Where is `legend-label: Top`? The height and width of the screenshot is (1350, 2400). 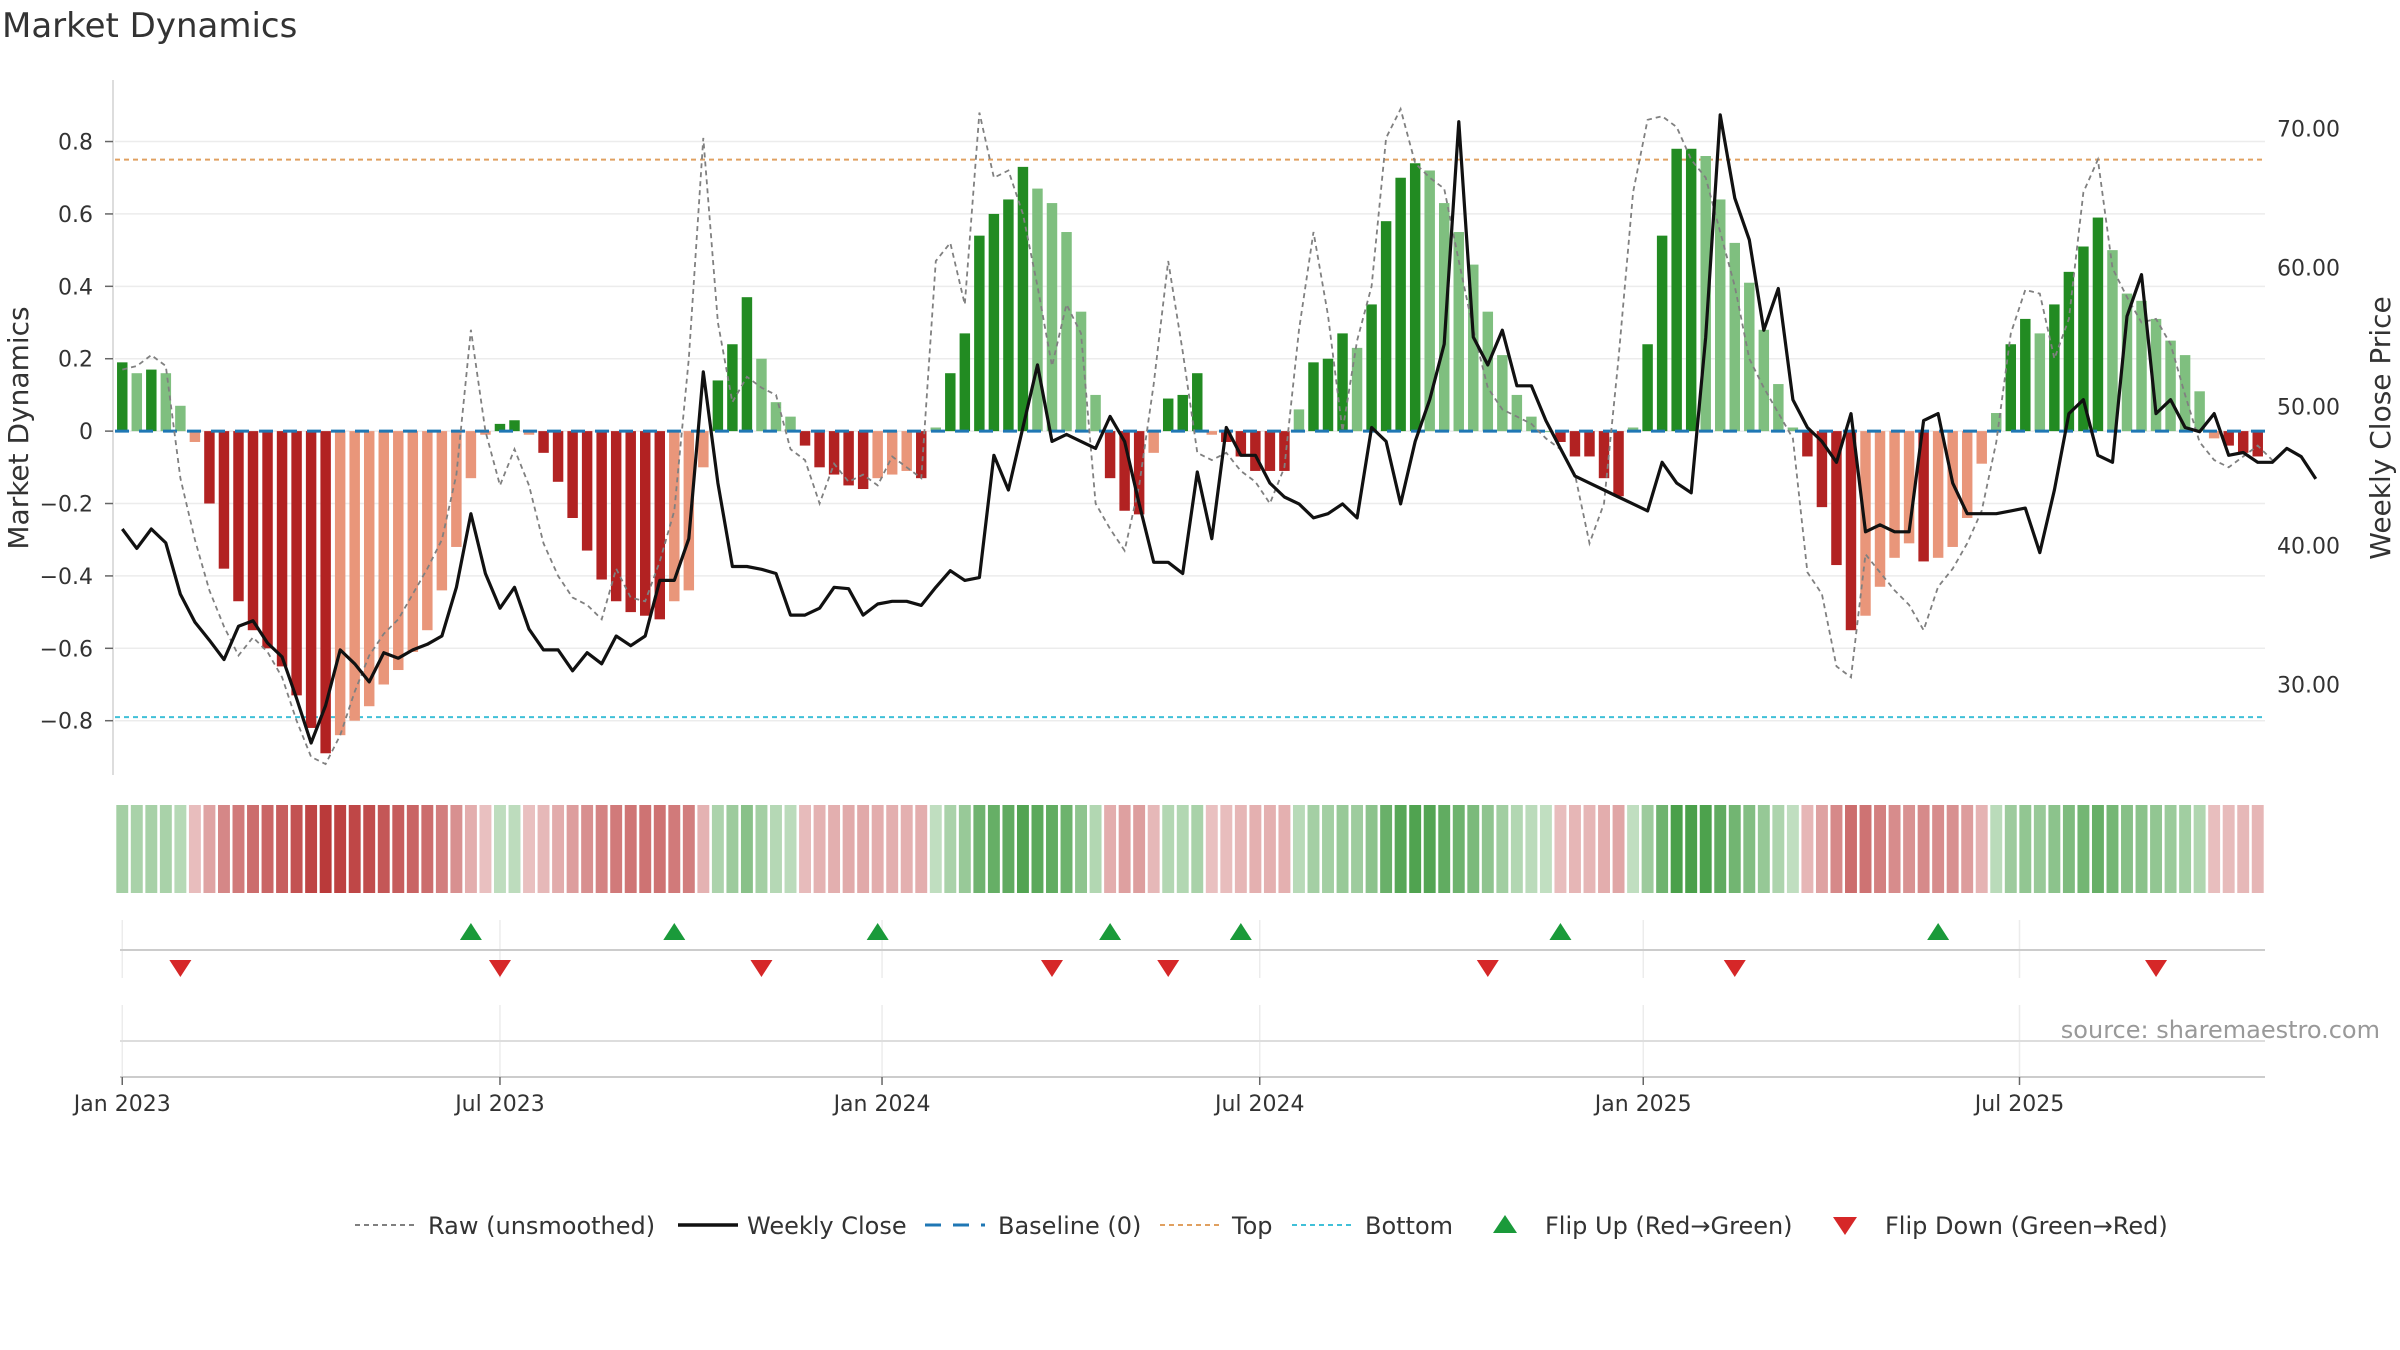 legend-label: Top is located at coordinates (1252, 1226).